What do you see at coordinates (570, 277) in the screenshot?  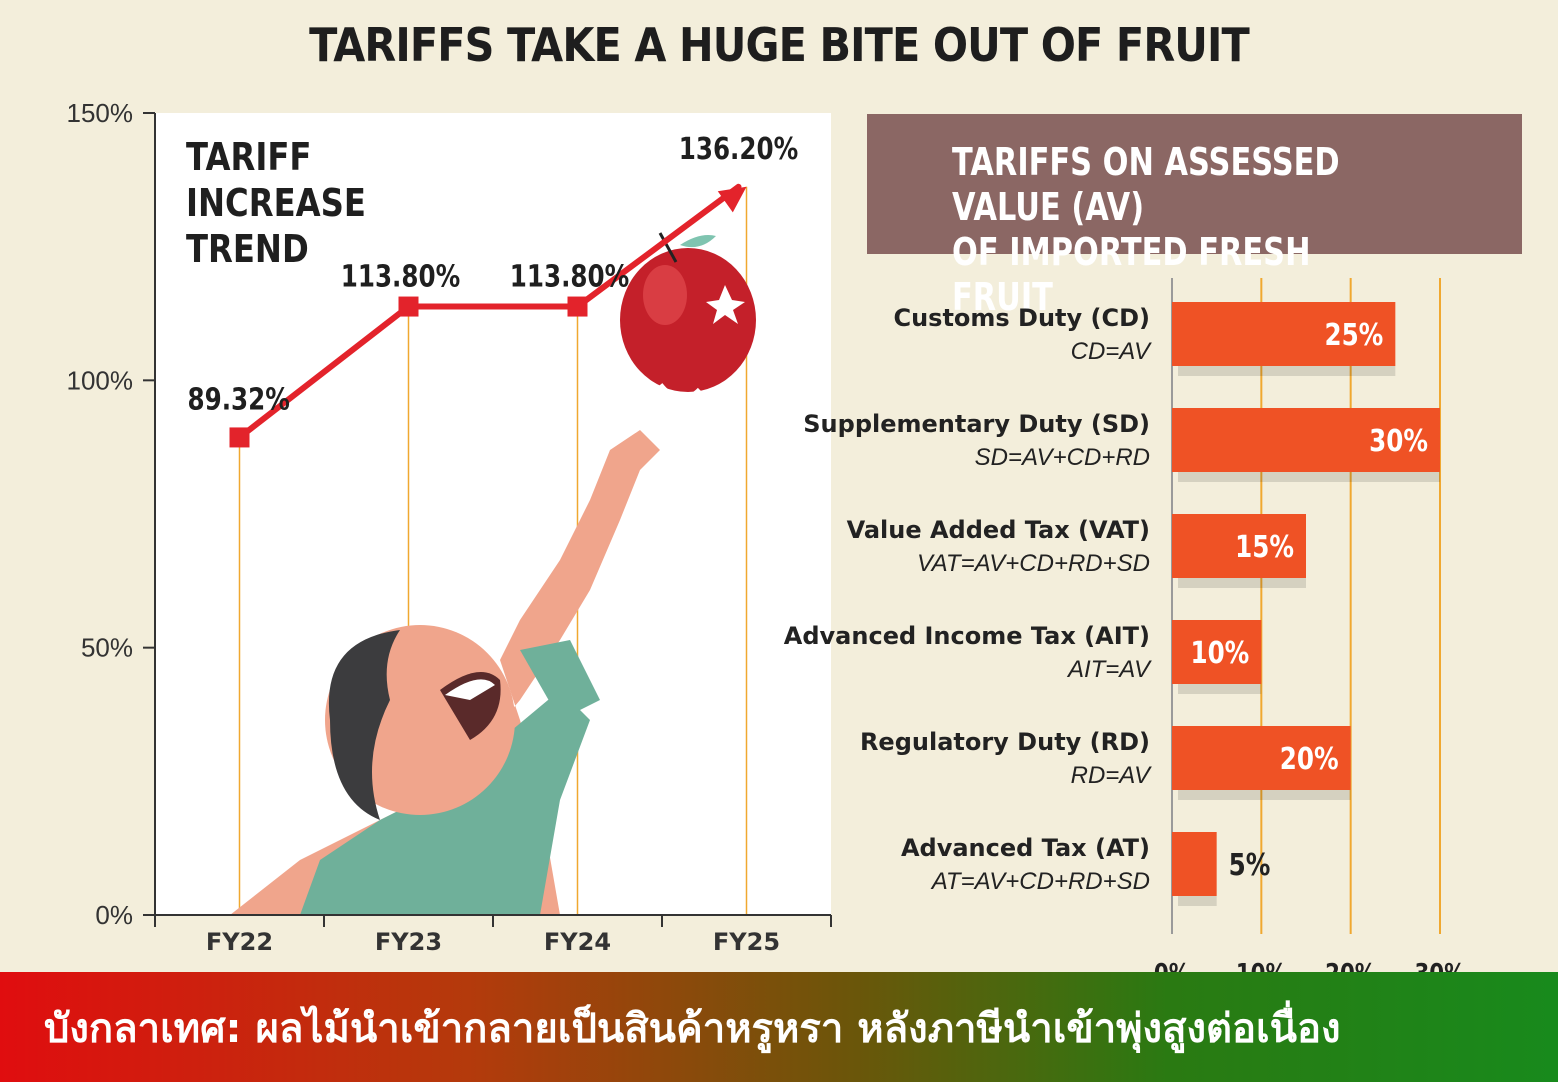 I see `data-label-fy24: 113.80%` at bounding box center [570, 277].